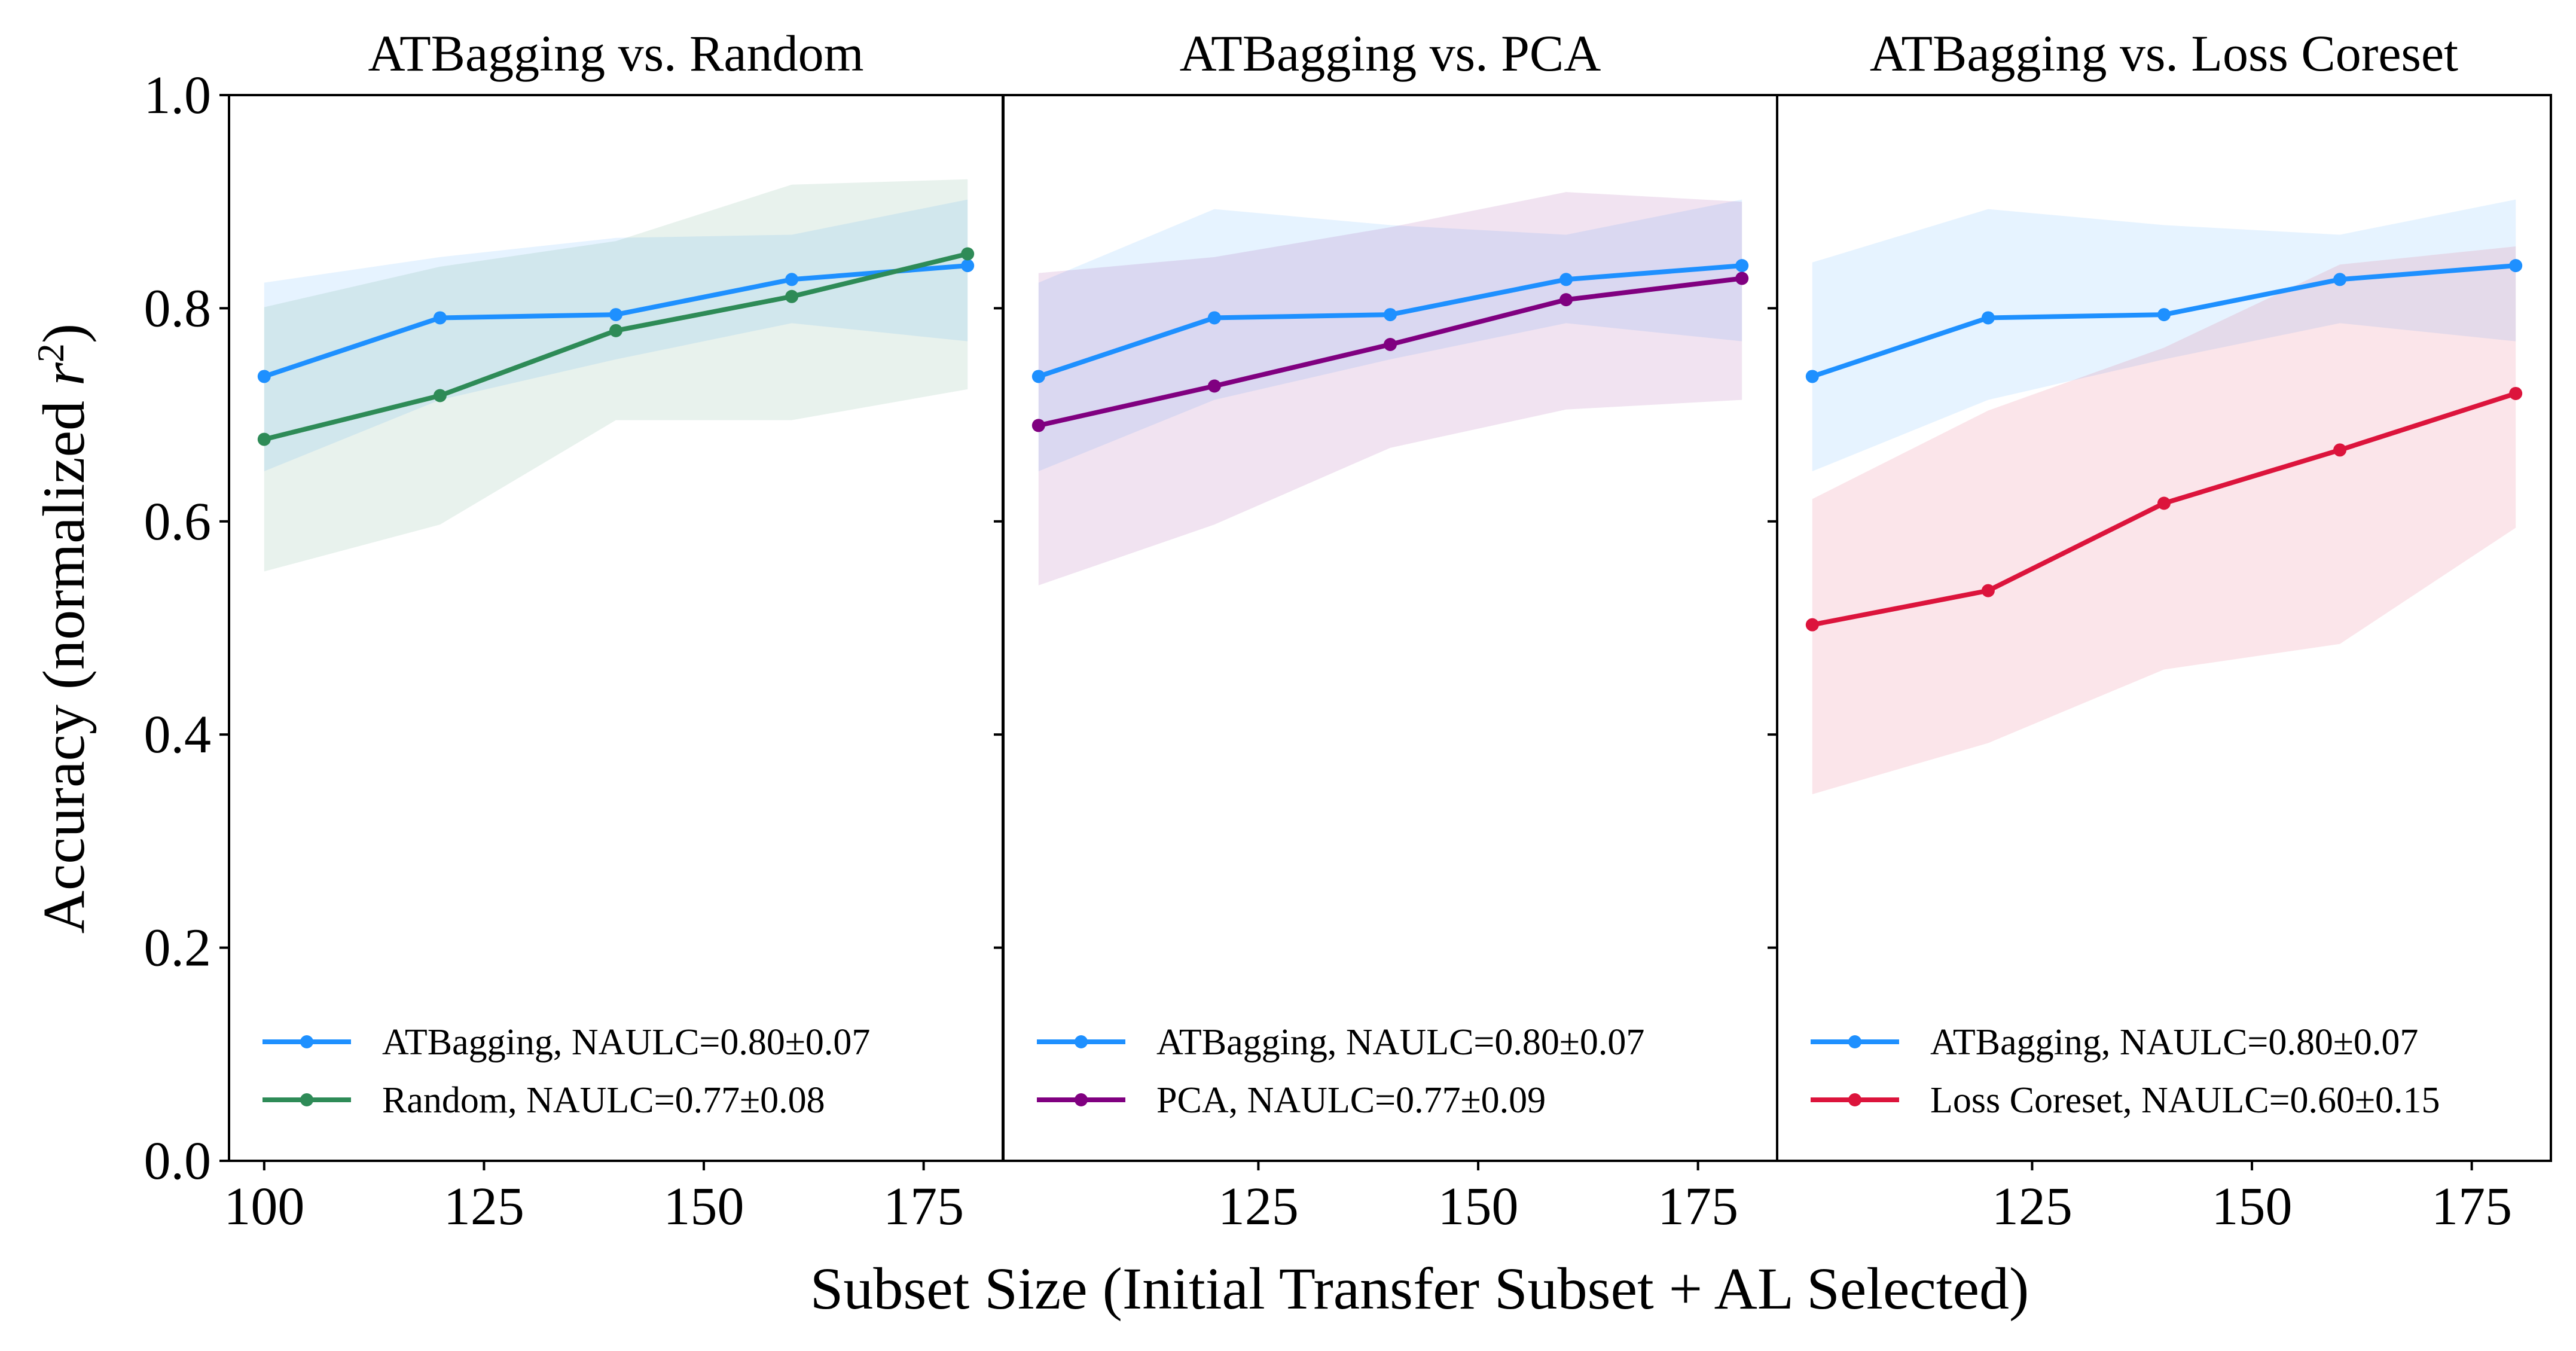  What do you see at coordinates (63, 629) in the screenshot?
I see `y-axis-label: Accuracy (normalized r2)` at bounding box center [63, 629].